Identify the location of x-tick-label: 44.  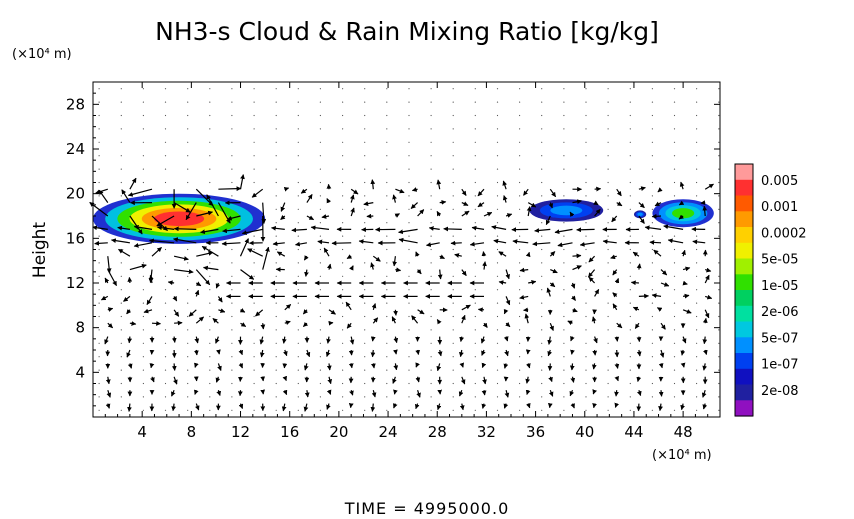
(633, 432).